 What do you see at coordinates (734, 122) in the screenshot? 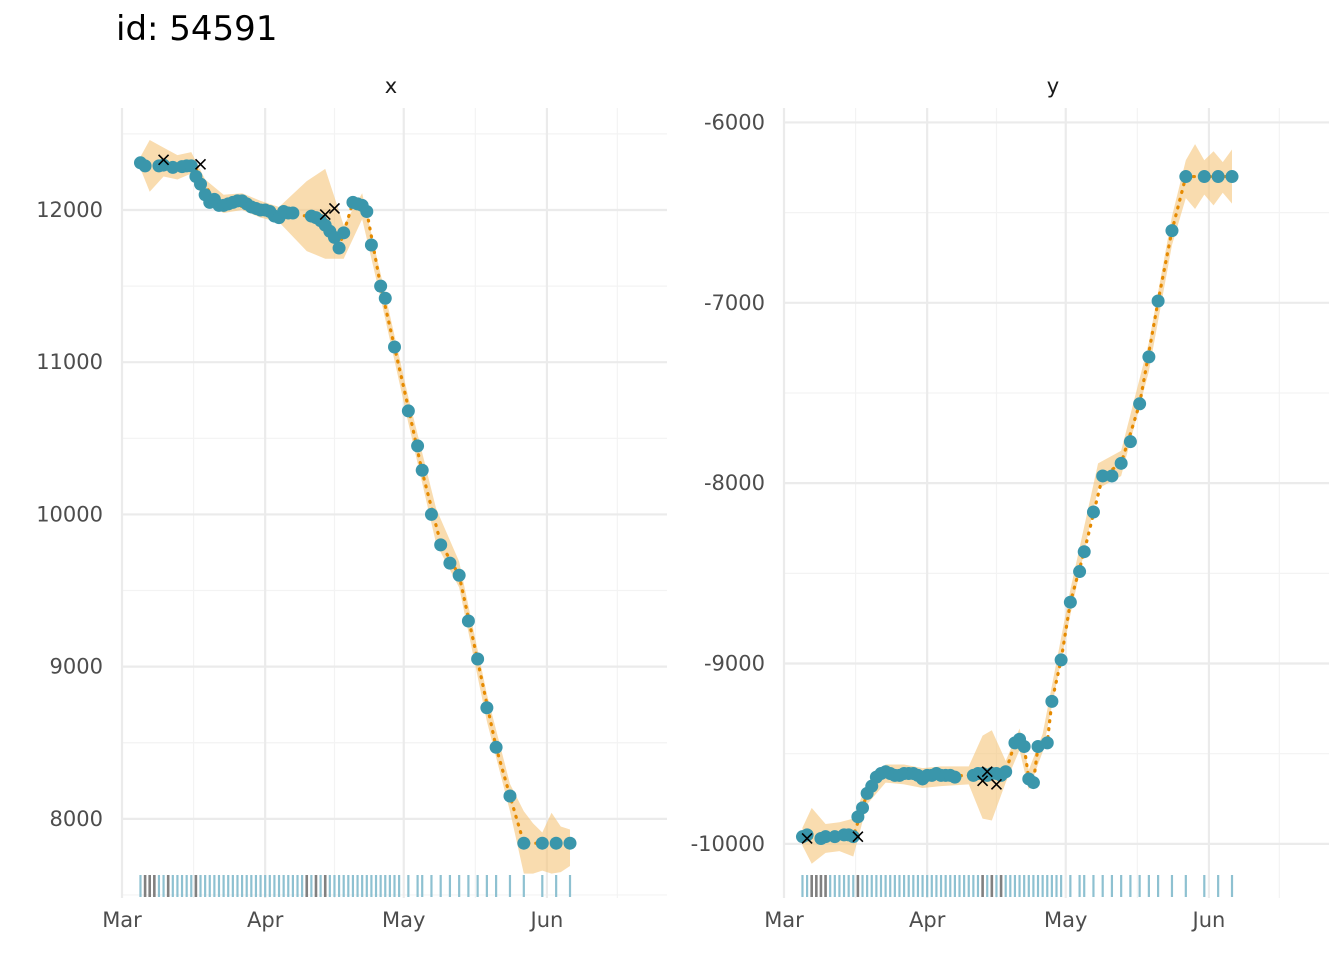
I see `y-ytick-label: -6000` at bounding box center [734, 122].